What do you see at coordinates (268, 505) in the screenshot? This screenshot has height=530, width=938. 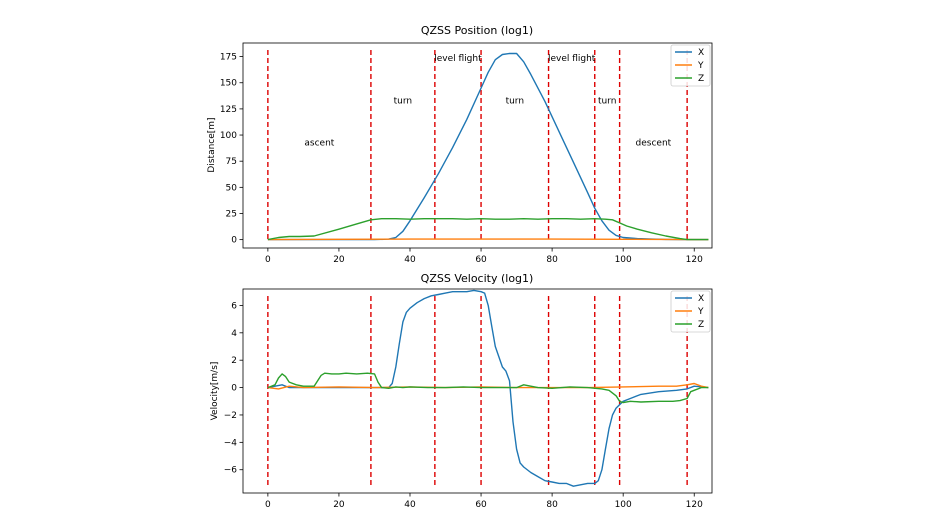 I see `velocity-x-tick-label: 0` at bounding box center [268, 505].